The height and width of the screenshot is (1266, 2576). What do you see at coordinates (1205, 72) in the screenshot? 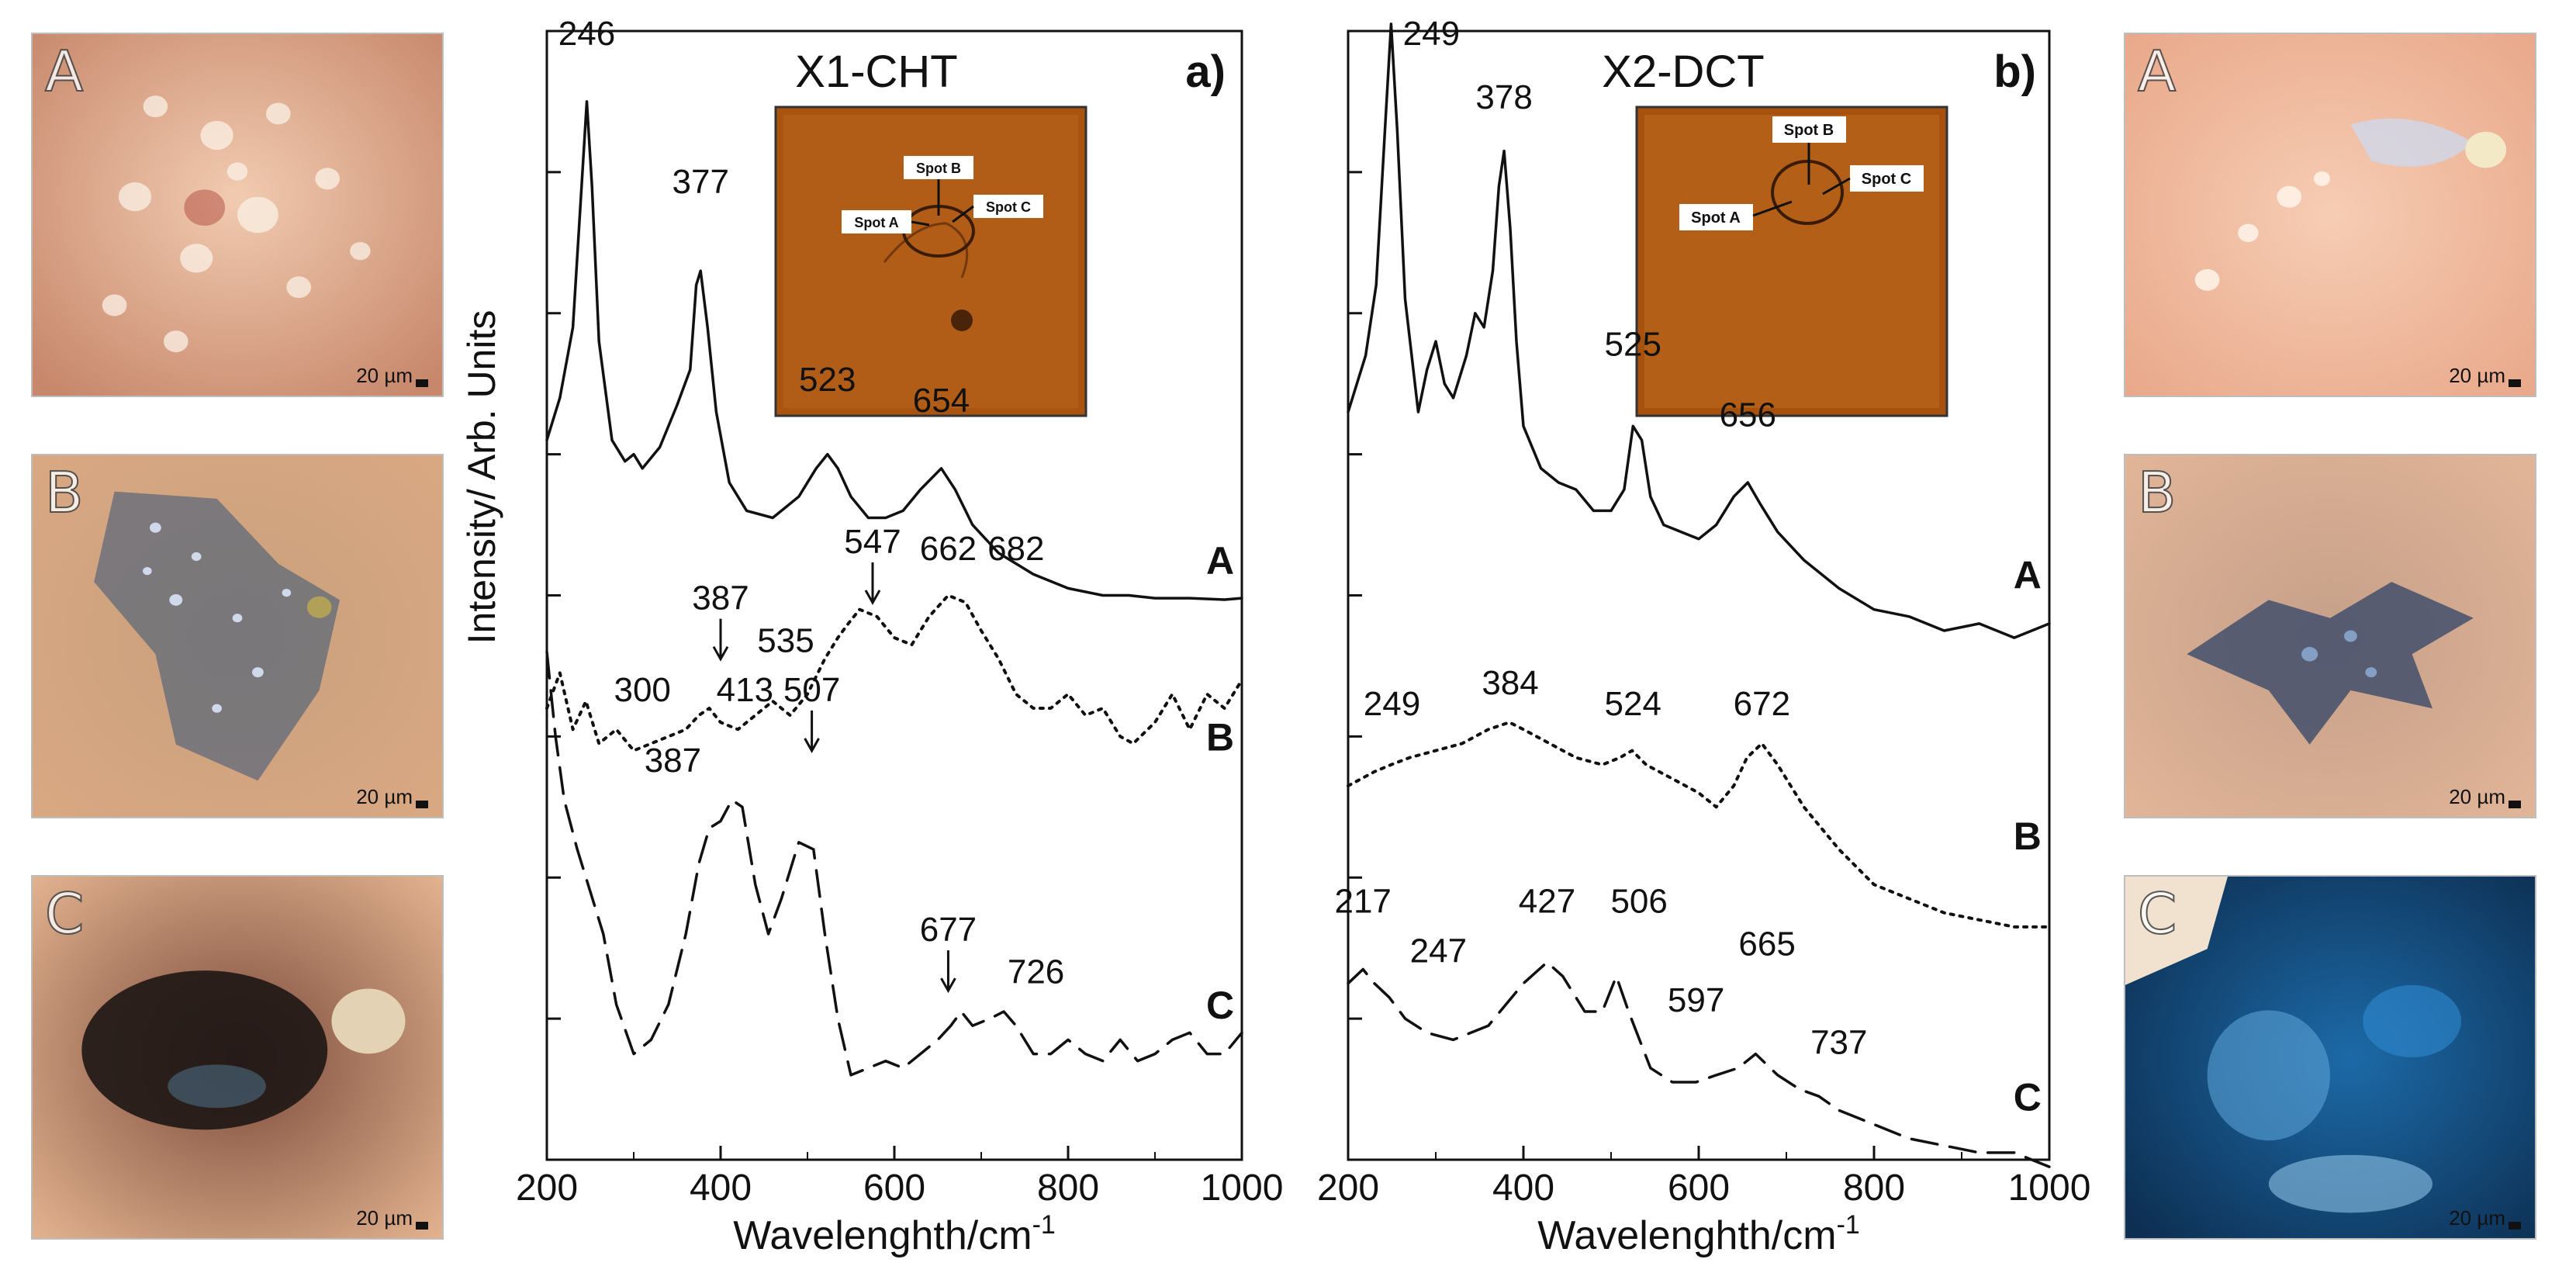
I see `panel-label: a)` at bounding box center [1205, 72].